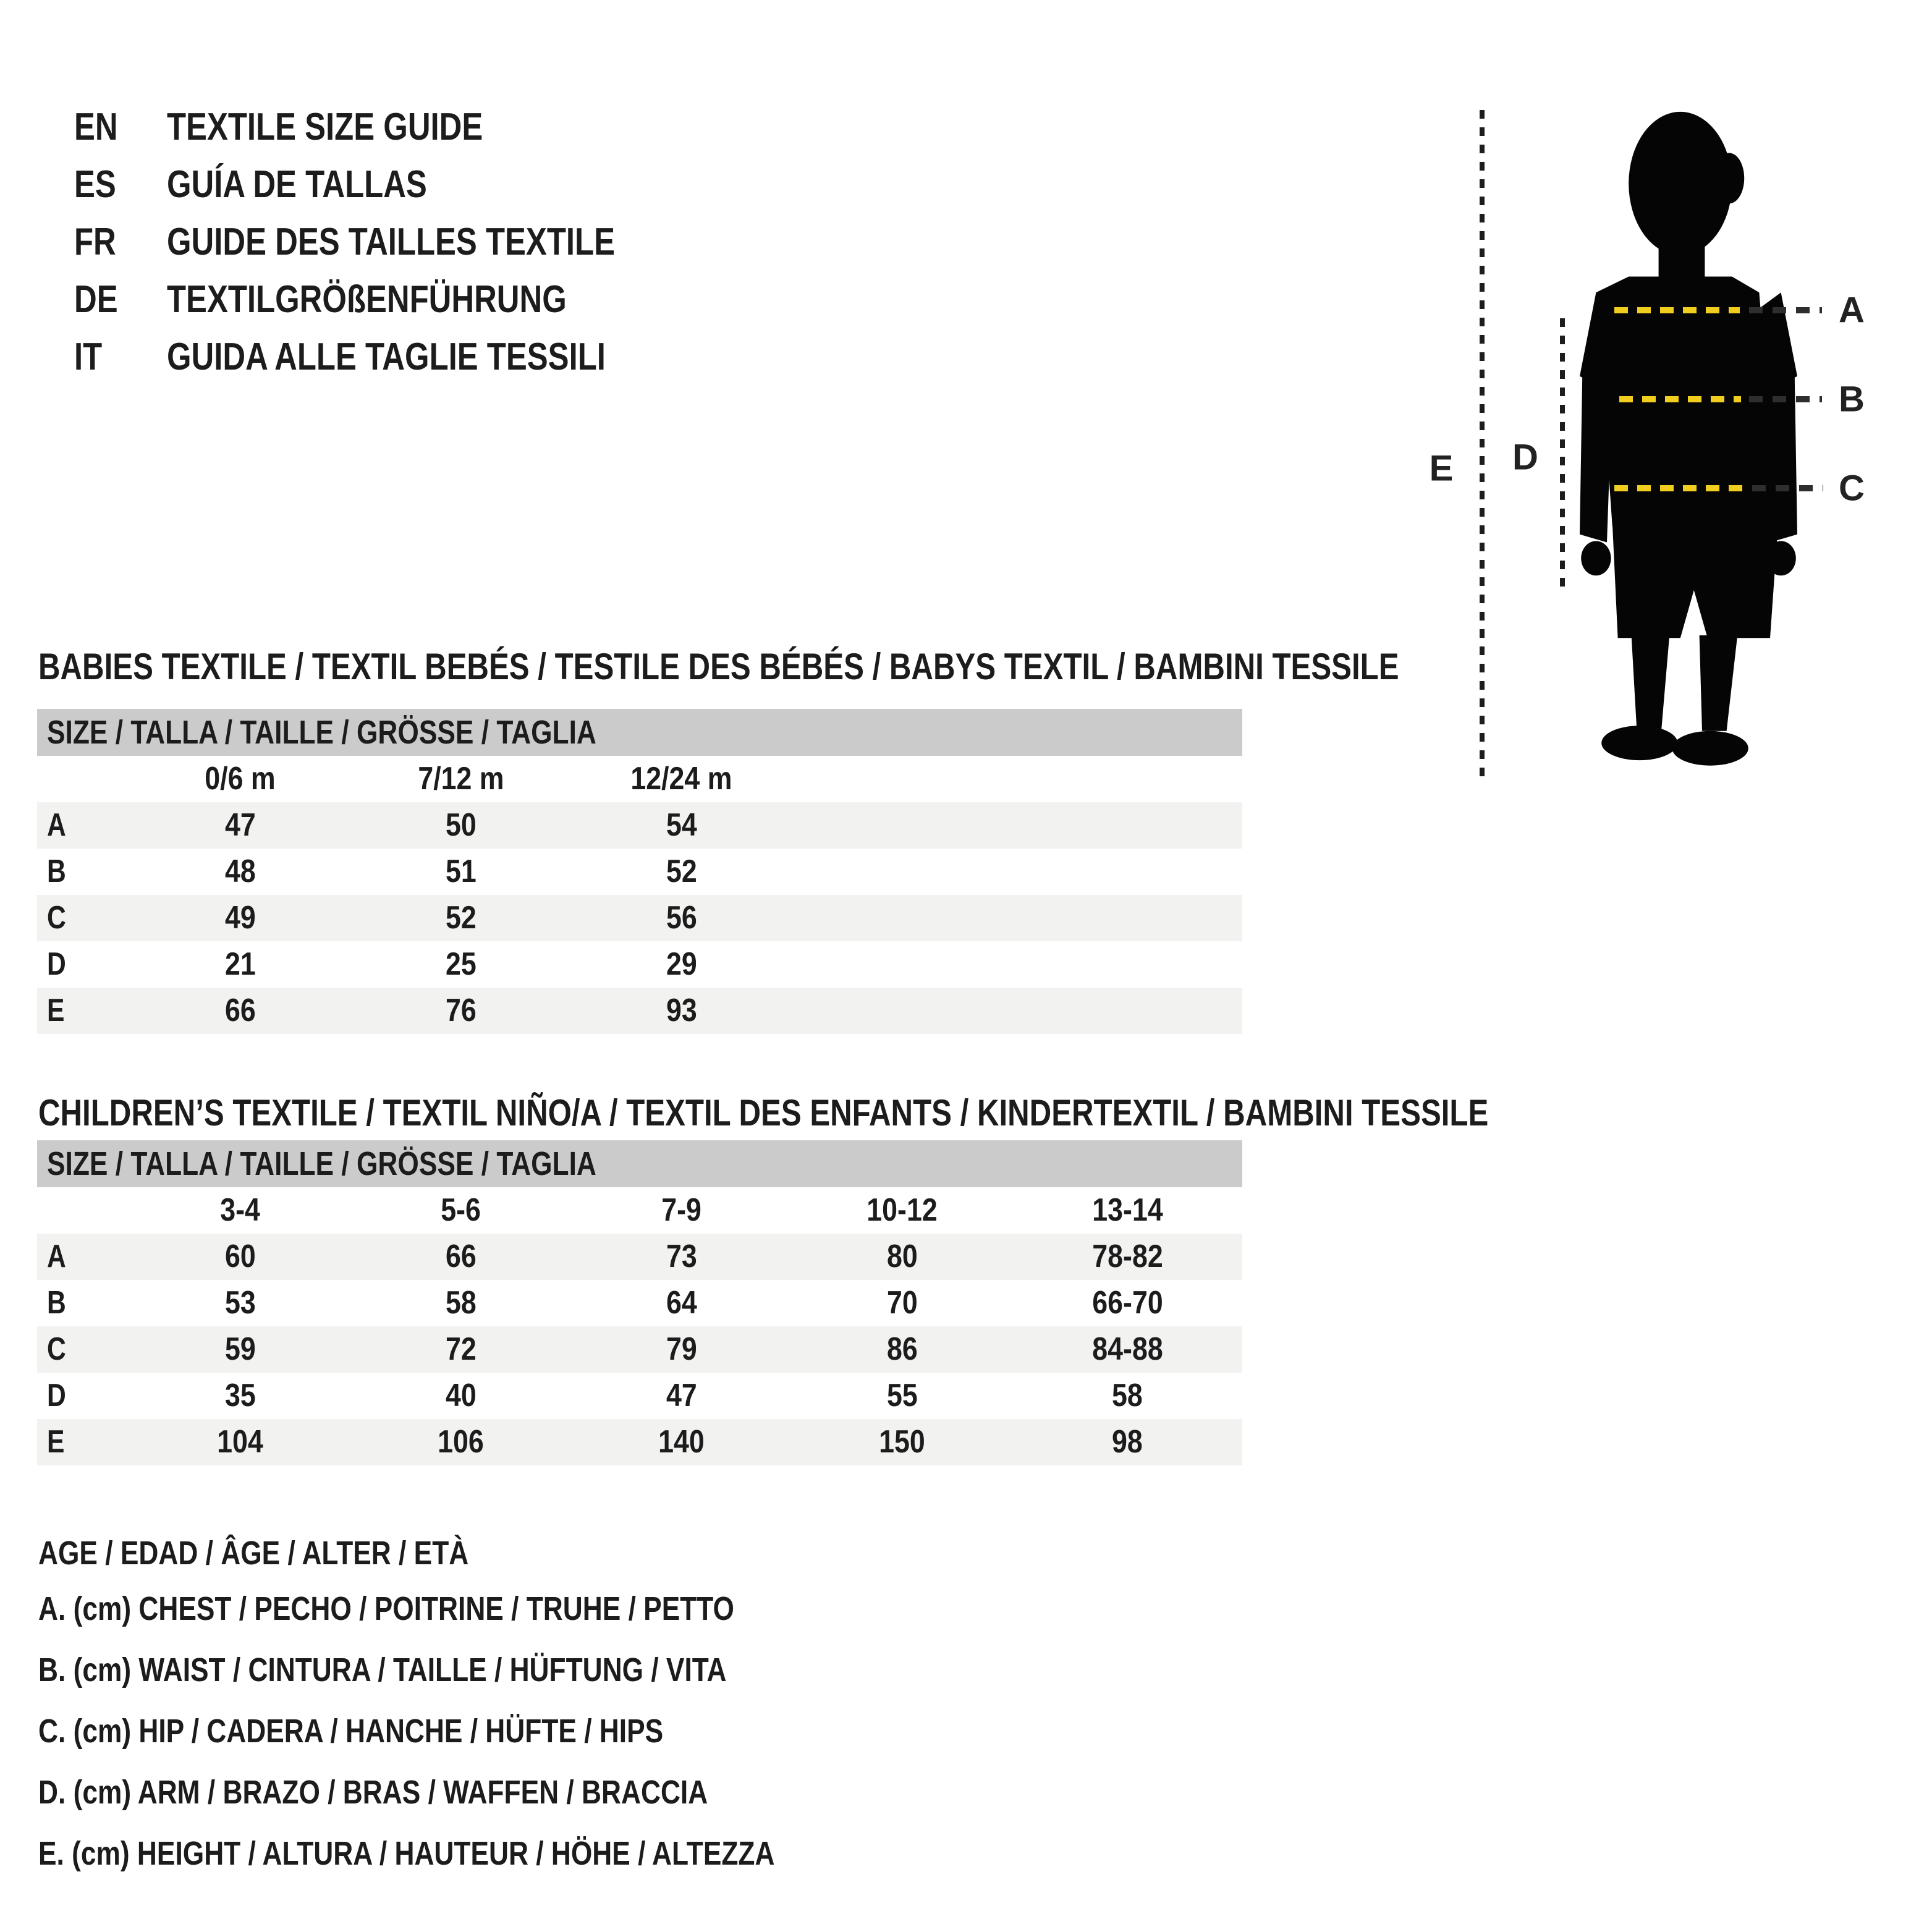  Describe the element at coordinates (240, 918) in the screenshot. I see `table-cell: 49` at that location.